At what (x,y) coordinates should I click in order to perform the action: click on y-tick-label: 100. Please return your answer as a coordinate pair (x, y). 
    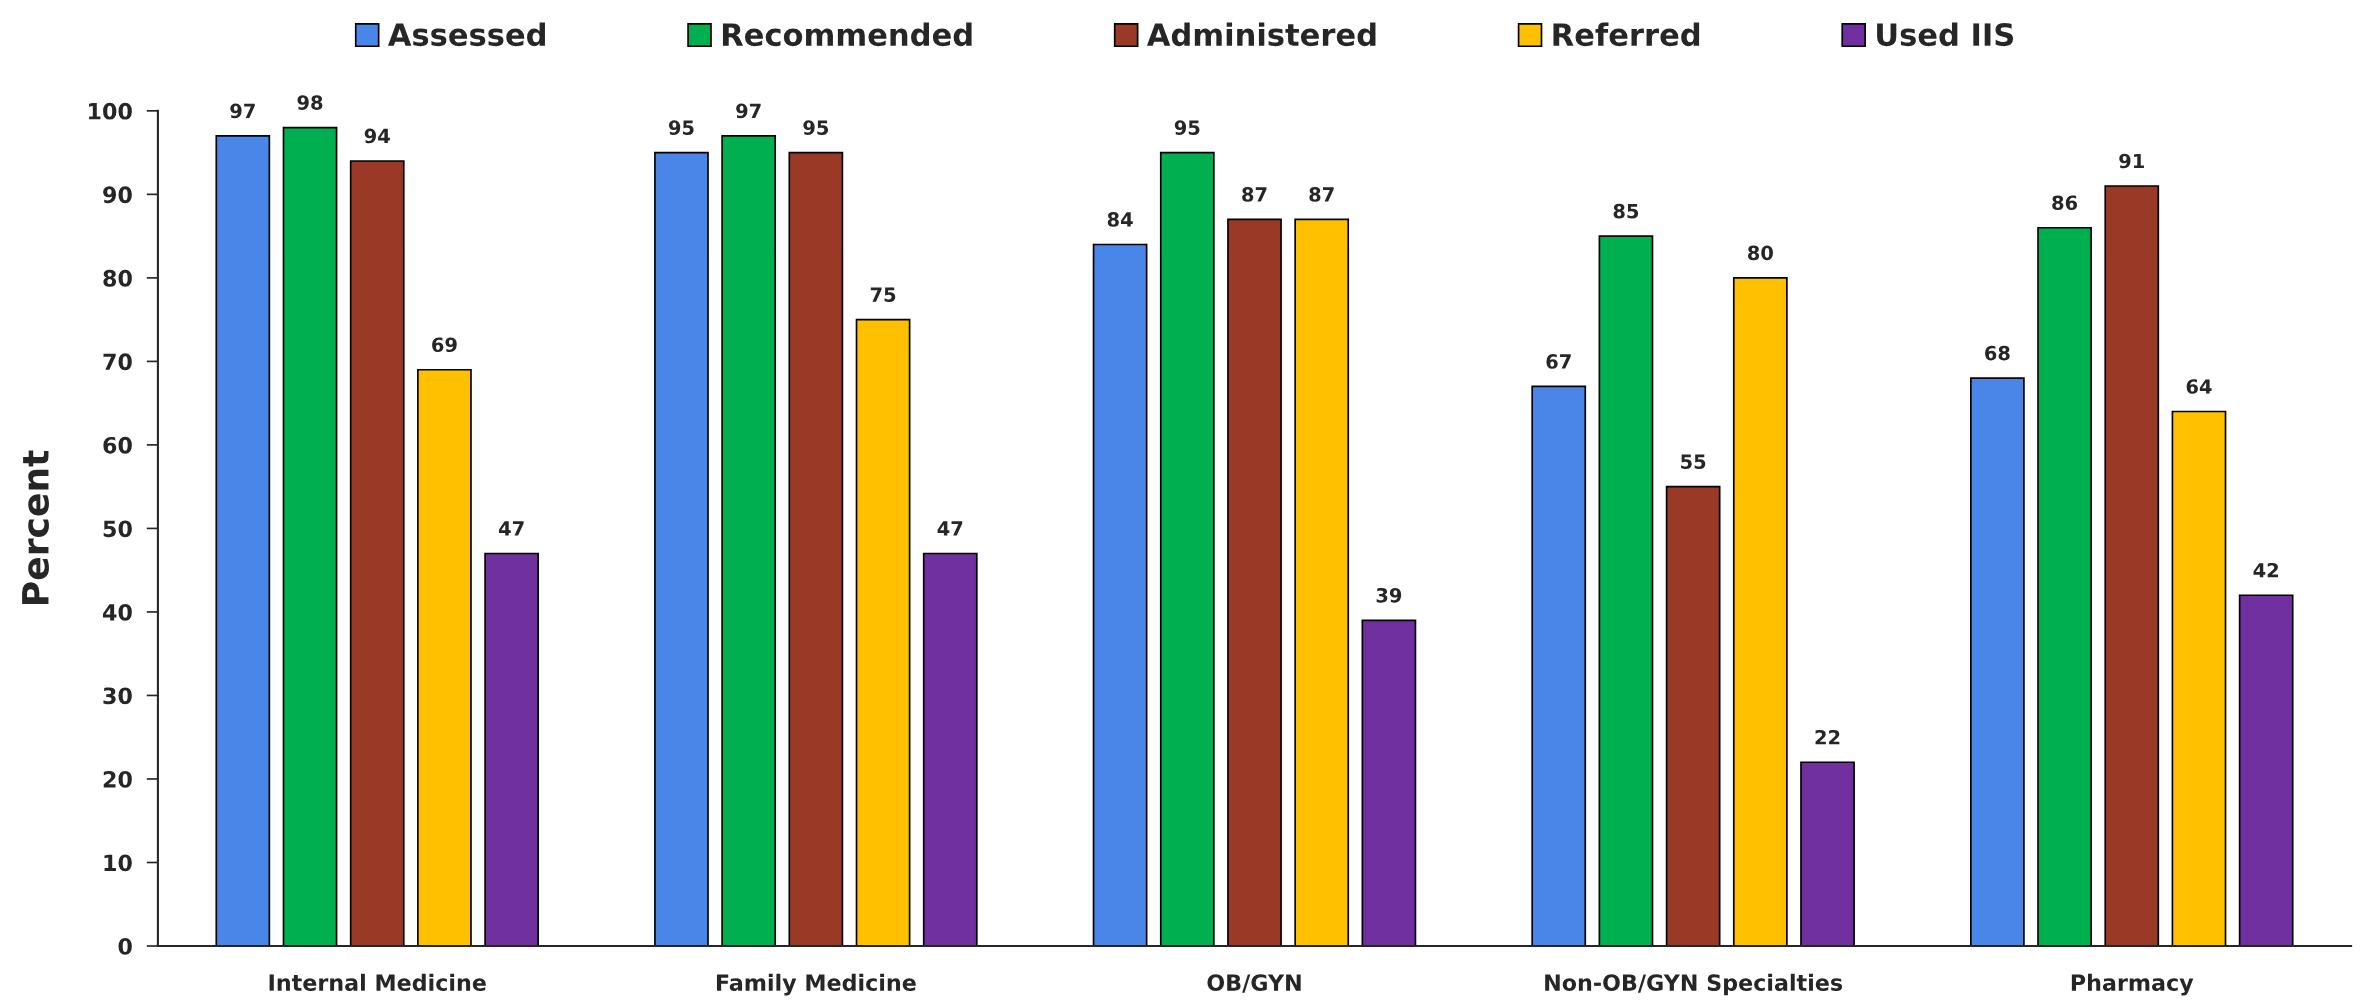
    Looking at the image, I should click on (110, 111).